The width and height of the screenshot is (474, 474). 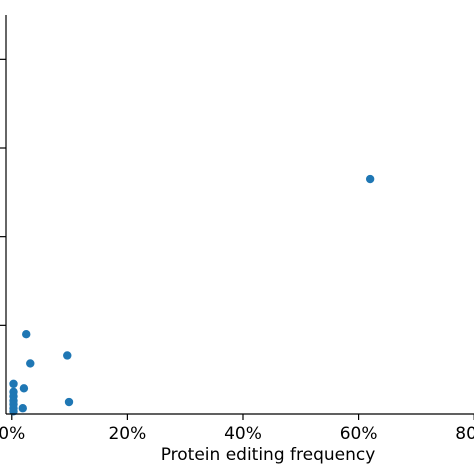 I want to click on x-axis-title: Protein editing frequency, so click(x=268, y=455).